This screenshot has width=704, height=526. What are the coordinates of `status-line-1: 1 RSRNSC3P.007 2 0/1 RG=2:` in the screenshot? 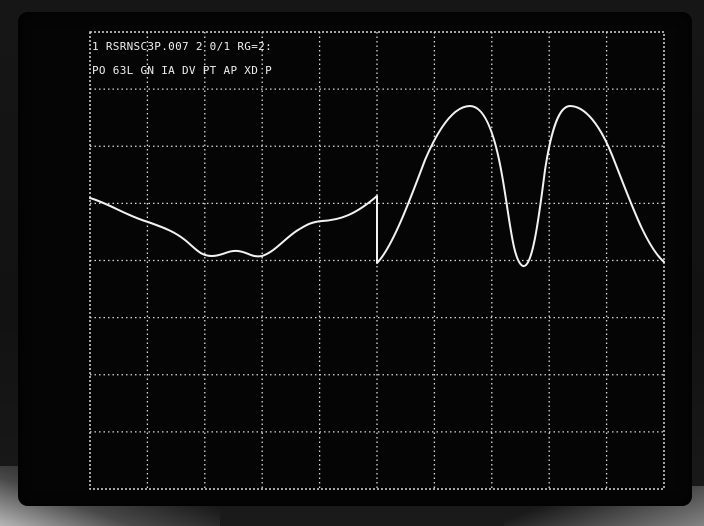 It's located at (182, 46).